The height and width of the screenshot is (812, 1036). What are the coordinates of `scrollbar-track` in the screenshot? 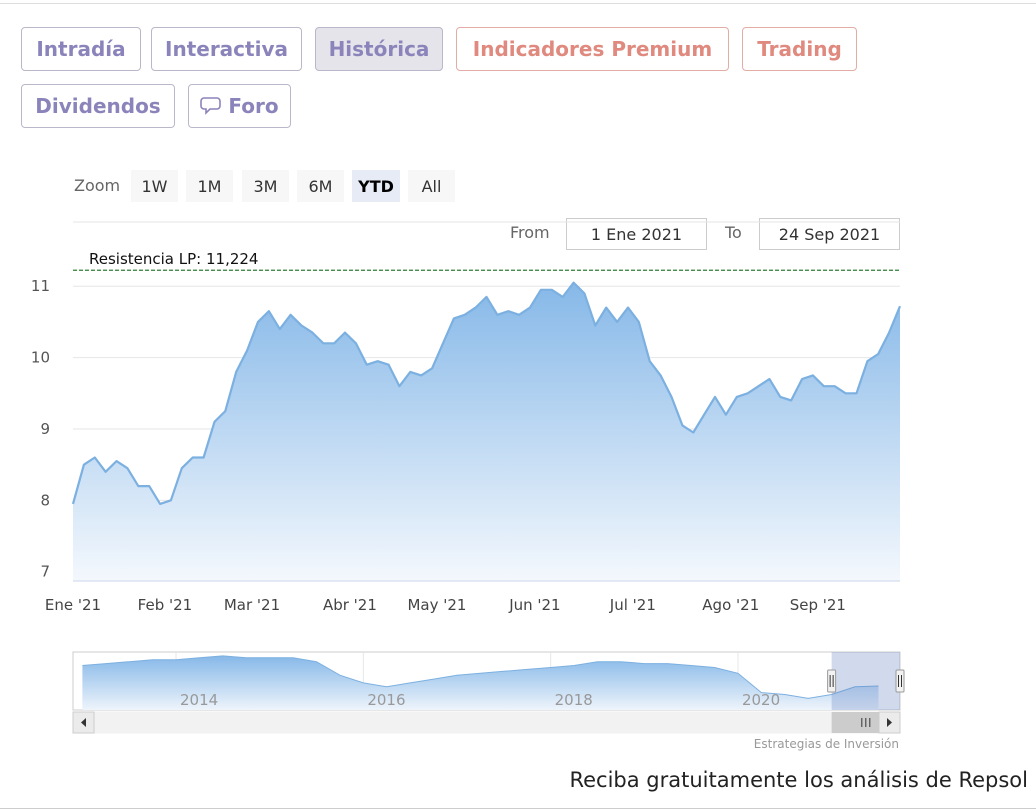 It's located at (486, 722).